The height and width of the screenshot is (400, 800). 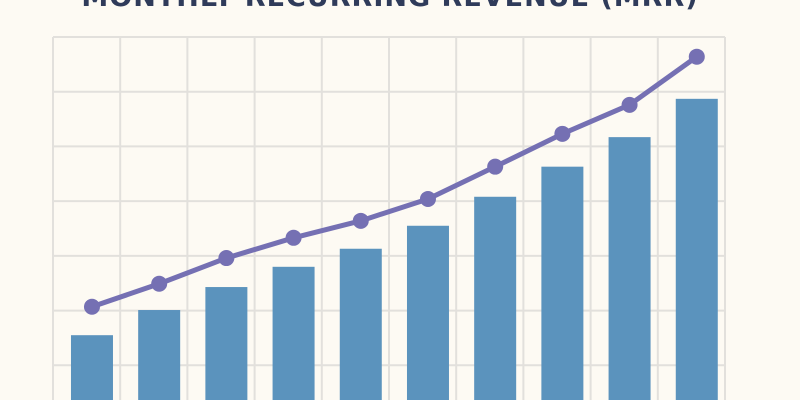 I want to click on chart-title: MONTHLY RECURRING REVENUE (MRR), so click(x=389, y=6).